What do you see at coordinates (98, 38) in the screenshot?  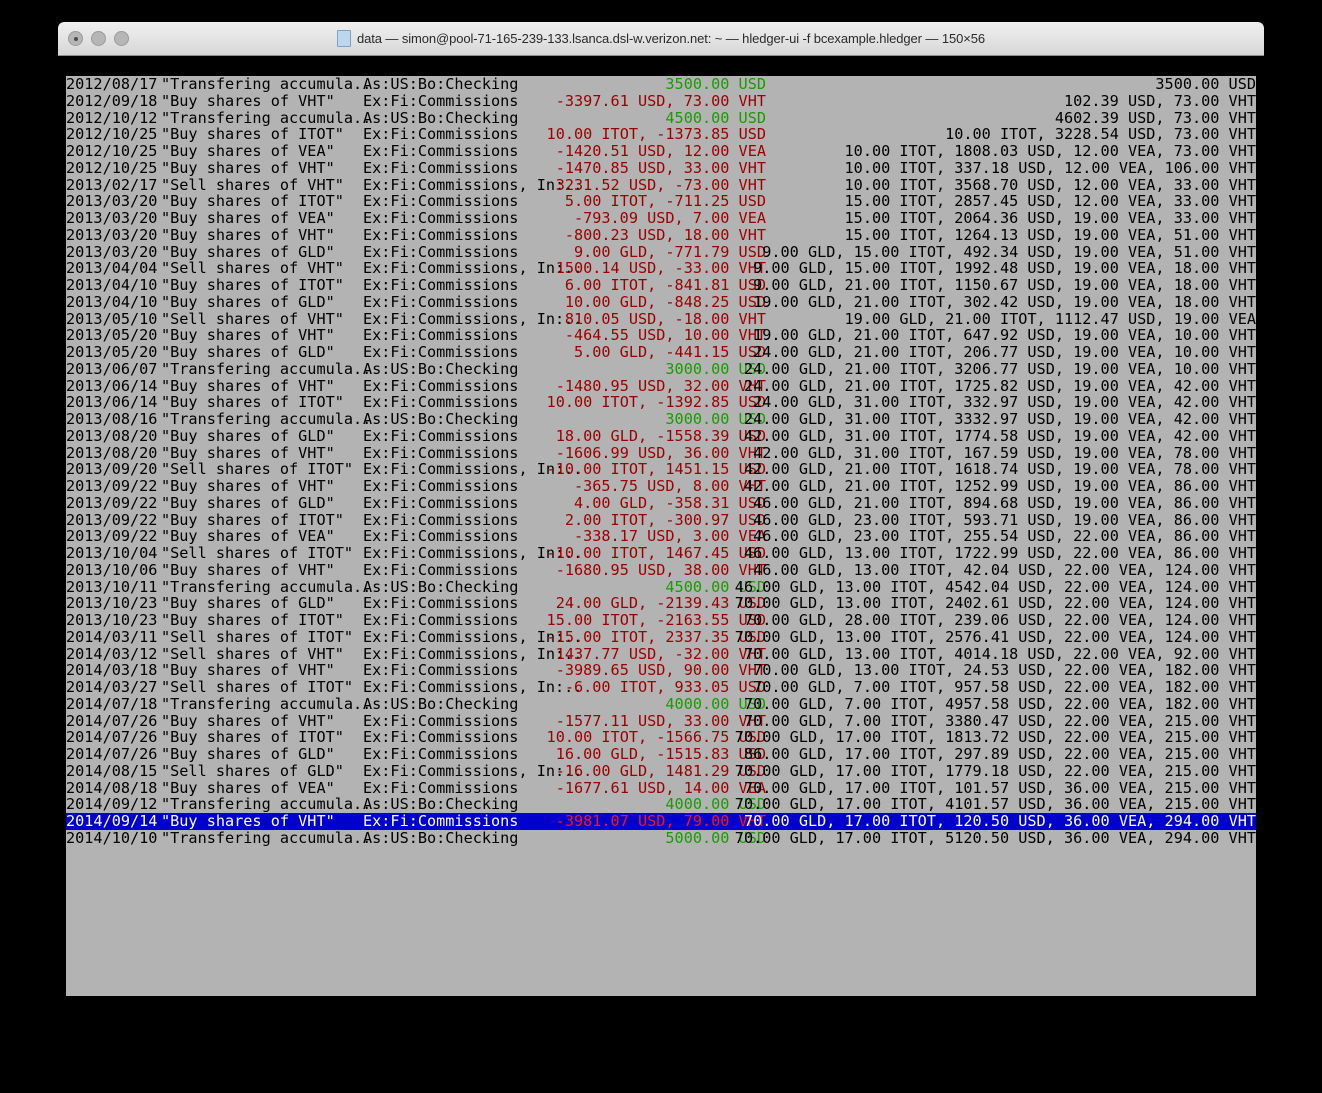 I see `minimize-button` at bounding box center [98, 38].